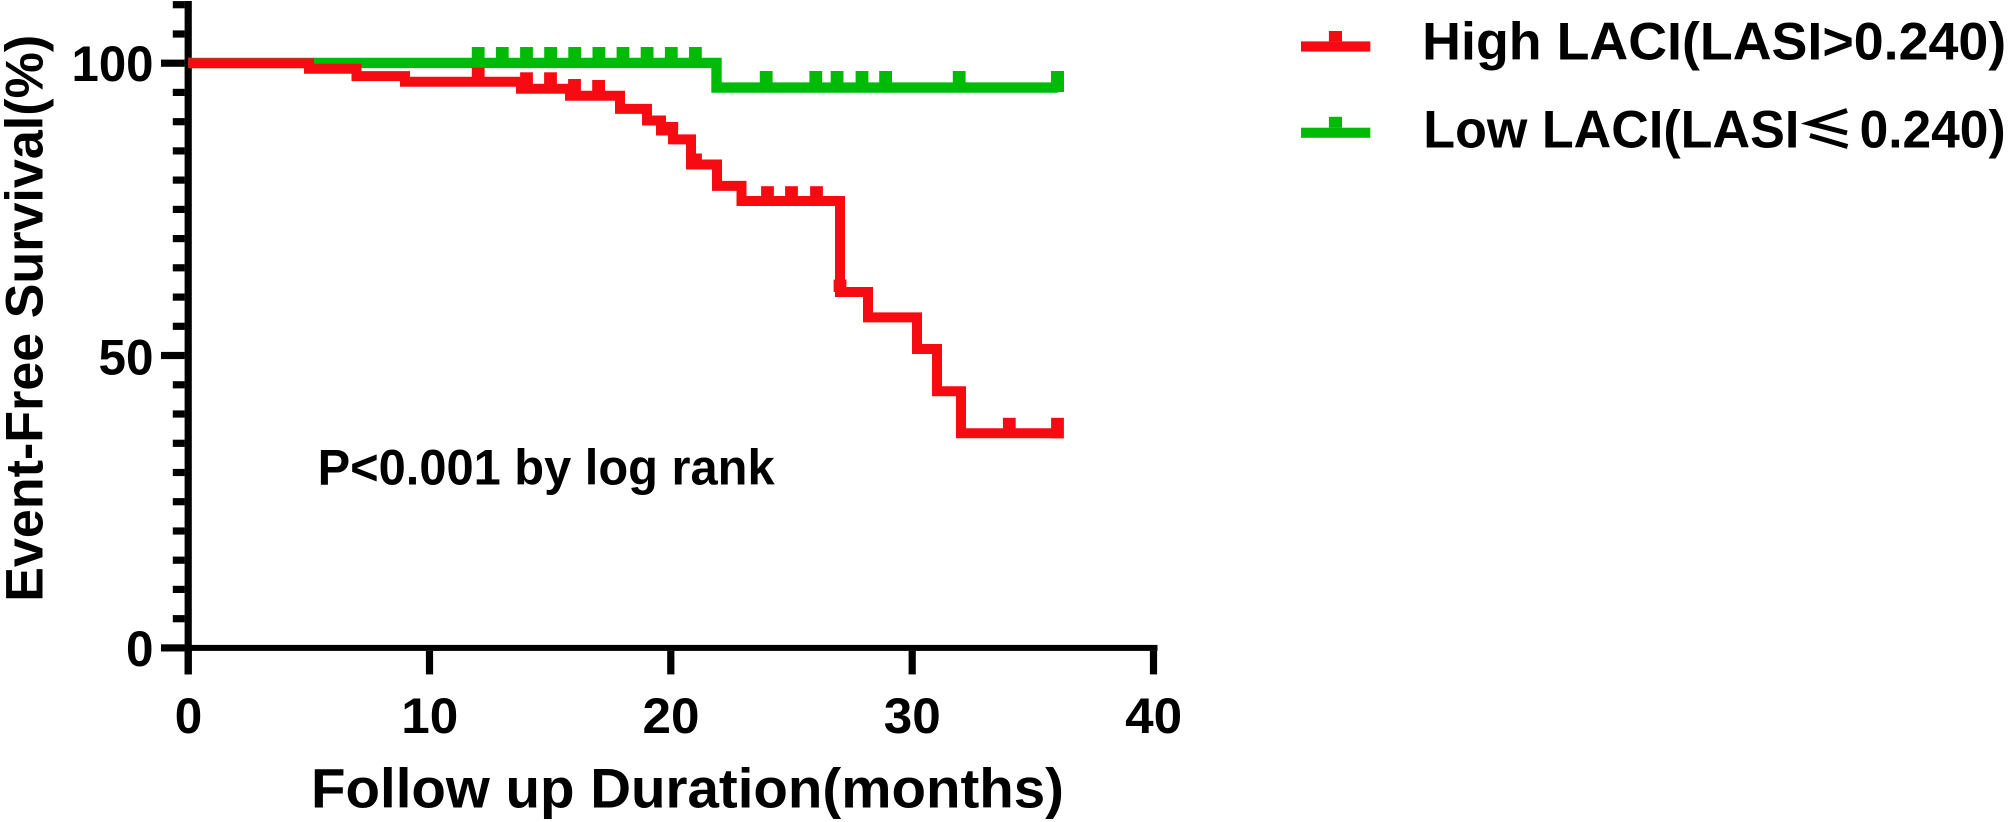  I want to click on svg-text: Follow up Duration(months), so click(687, 788).